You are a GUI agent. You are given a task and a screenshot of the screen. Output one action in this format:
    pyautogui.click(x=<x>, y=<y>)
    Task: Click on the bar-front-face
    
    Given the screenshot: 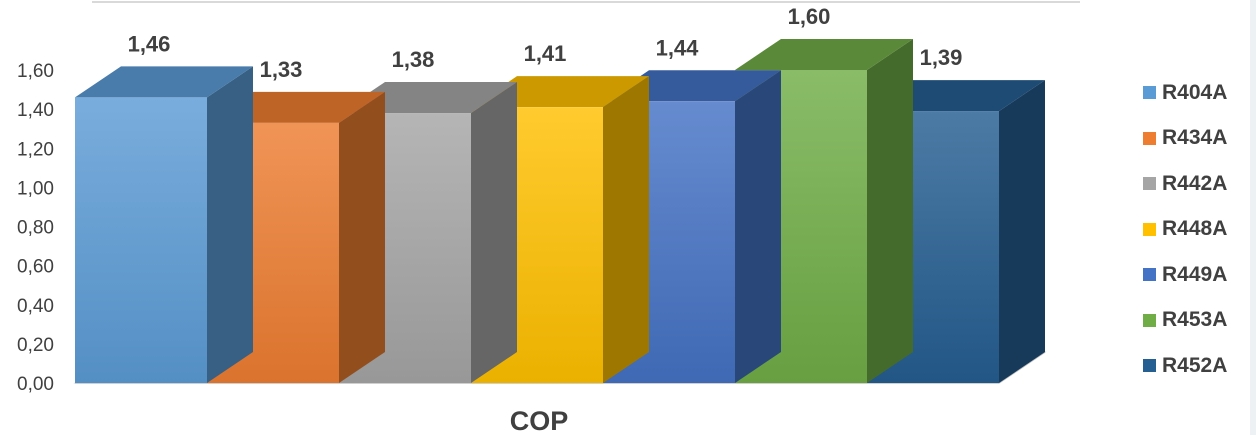 What is the action you would take?
    pyautogui.click(x=141, y=240)
    